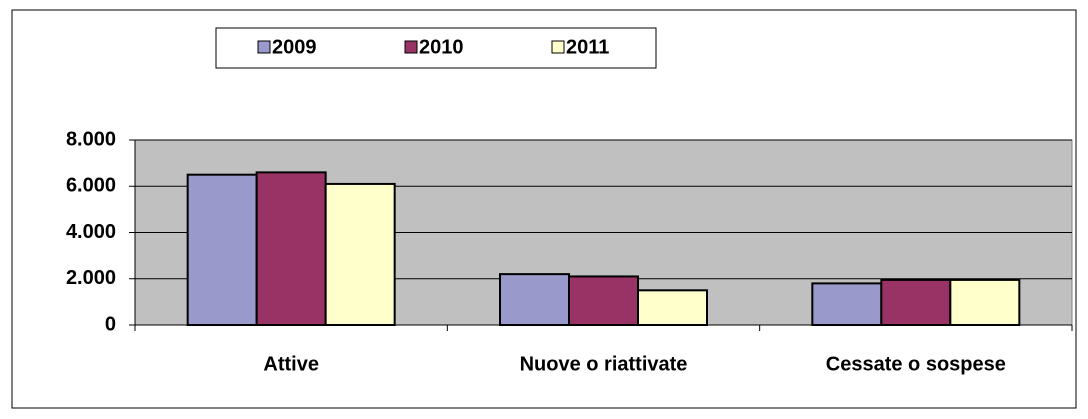 The width and height of the screenshot is (1088, 419). I want to click on y-tick-label: 8.000, so click(91, 139).